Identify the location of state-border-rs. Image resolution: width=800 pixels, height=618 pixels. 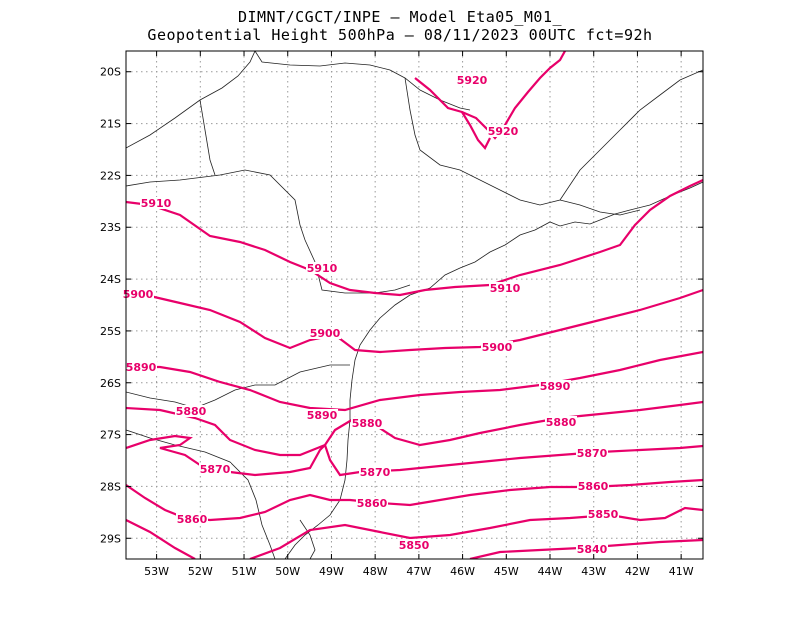
(201, 494).